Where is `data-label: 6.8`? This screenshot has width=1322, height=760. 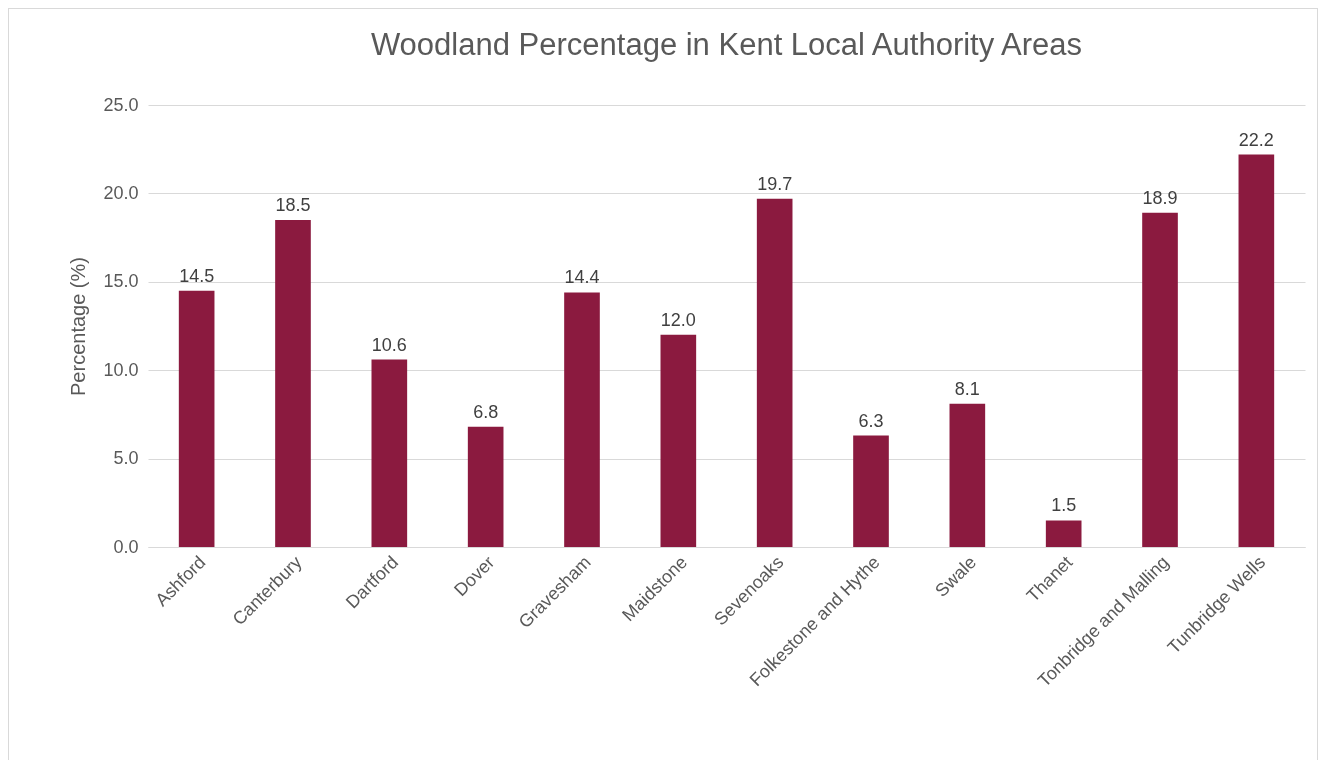
data-label: 6.8 is located at coordinates (486, 411).